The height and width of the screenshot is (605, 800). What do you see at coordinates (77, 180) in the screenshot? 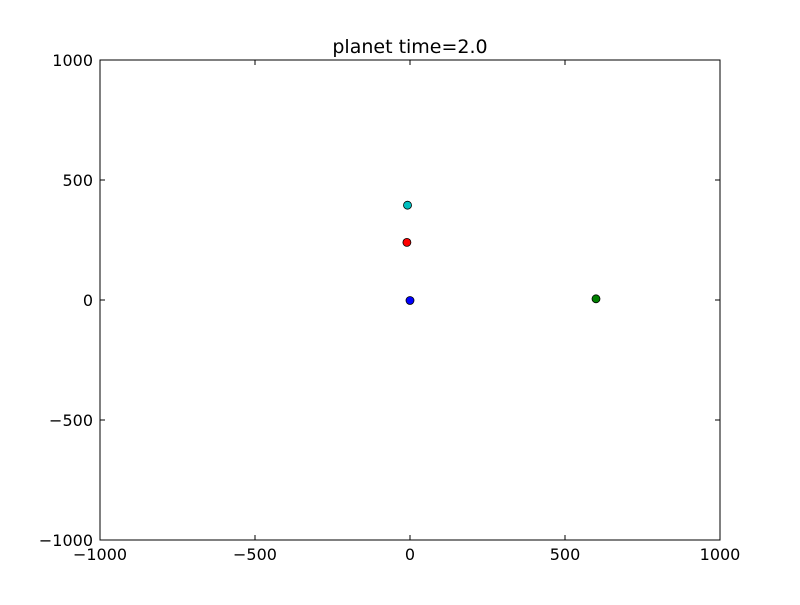
I see `y-tick-label: 500` at bounding box center [77, 180].